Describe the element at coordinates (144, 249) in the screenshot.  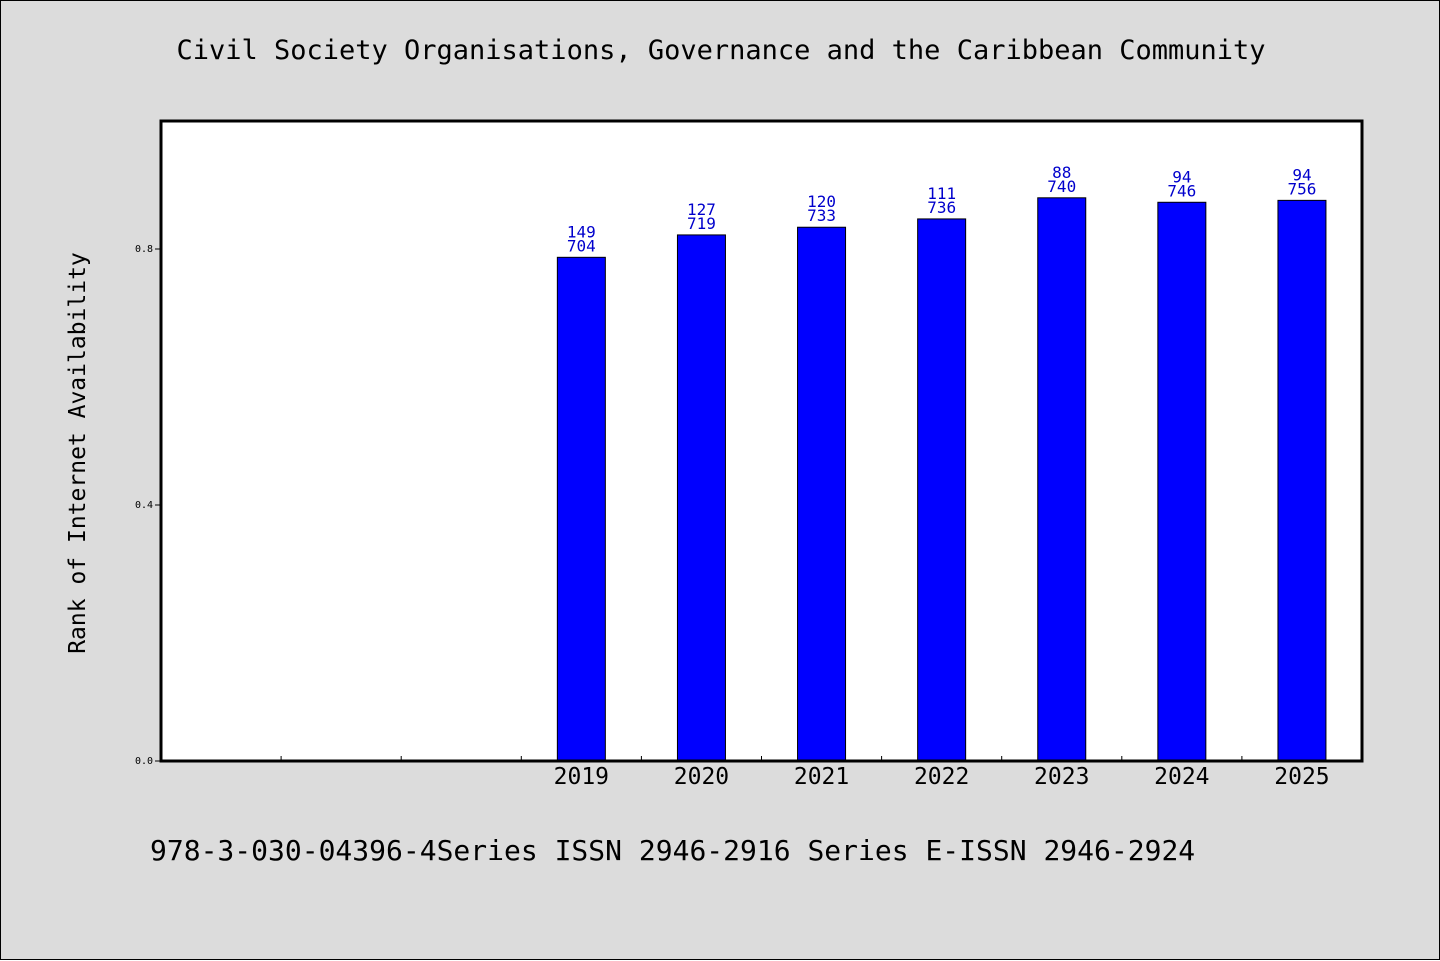
I see `y-tick-label: 0.8` at that location.